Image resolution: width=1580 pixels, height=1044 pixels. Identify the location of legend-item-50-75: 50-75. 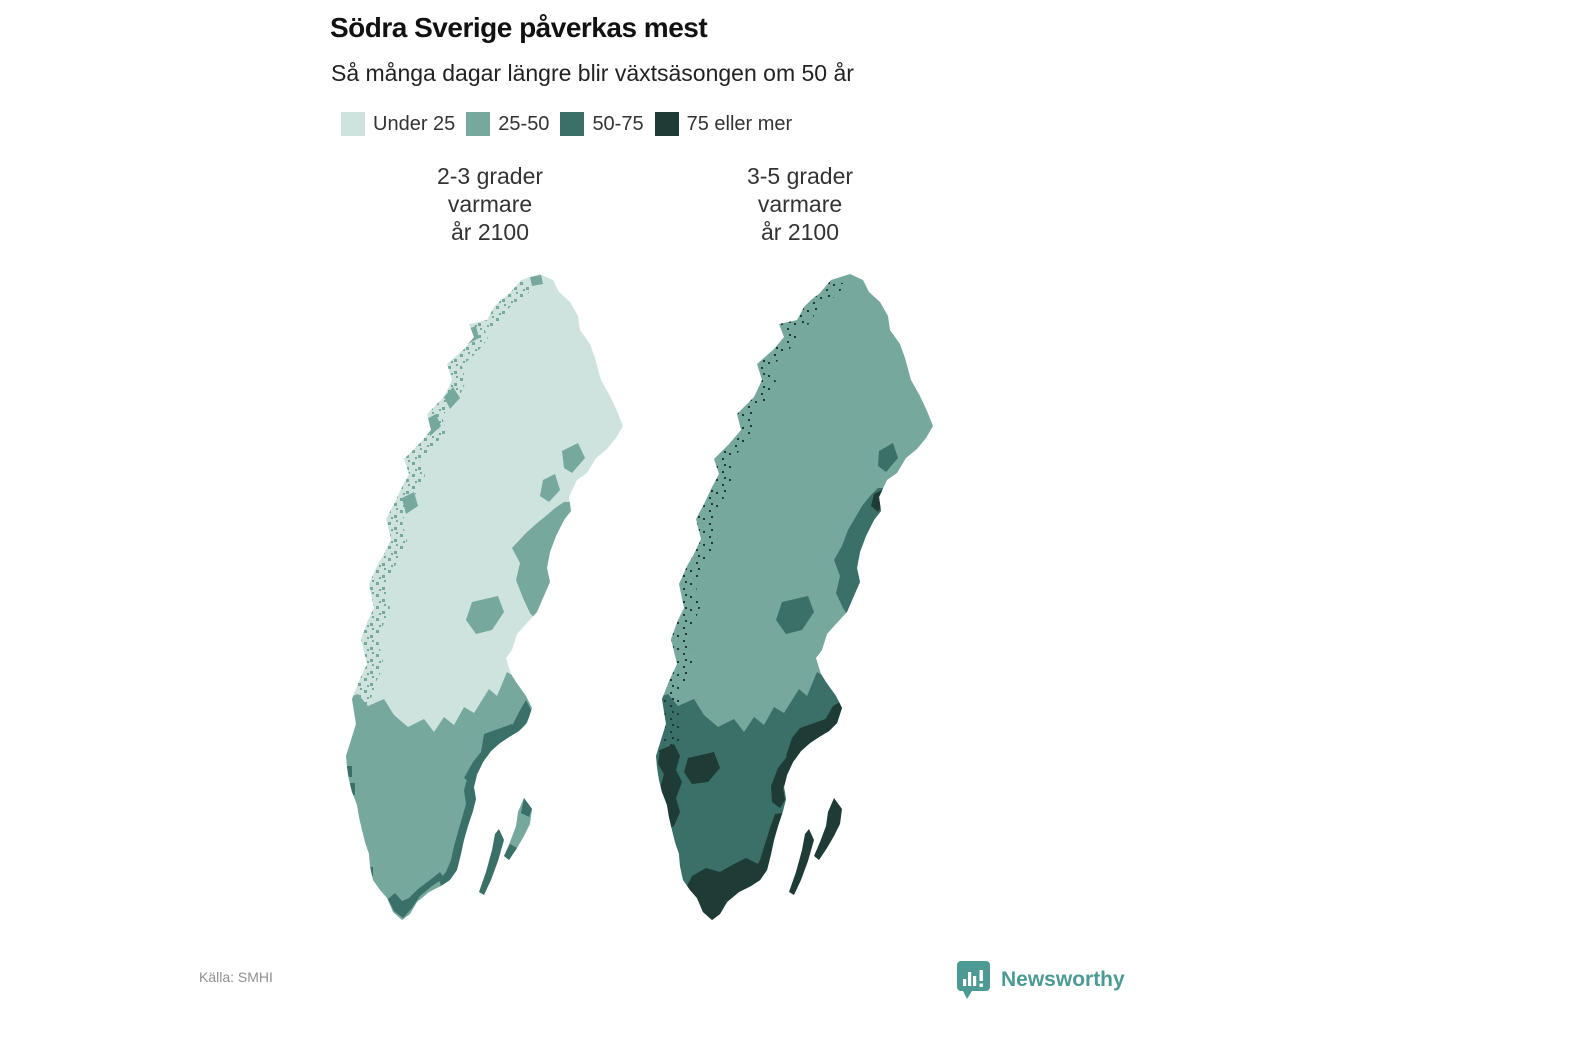
(602, 124).